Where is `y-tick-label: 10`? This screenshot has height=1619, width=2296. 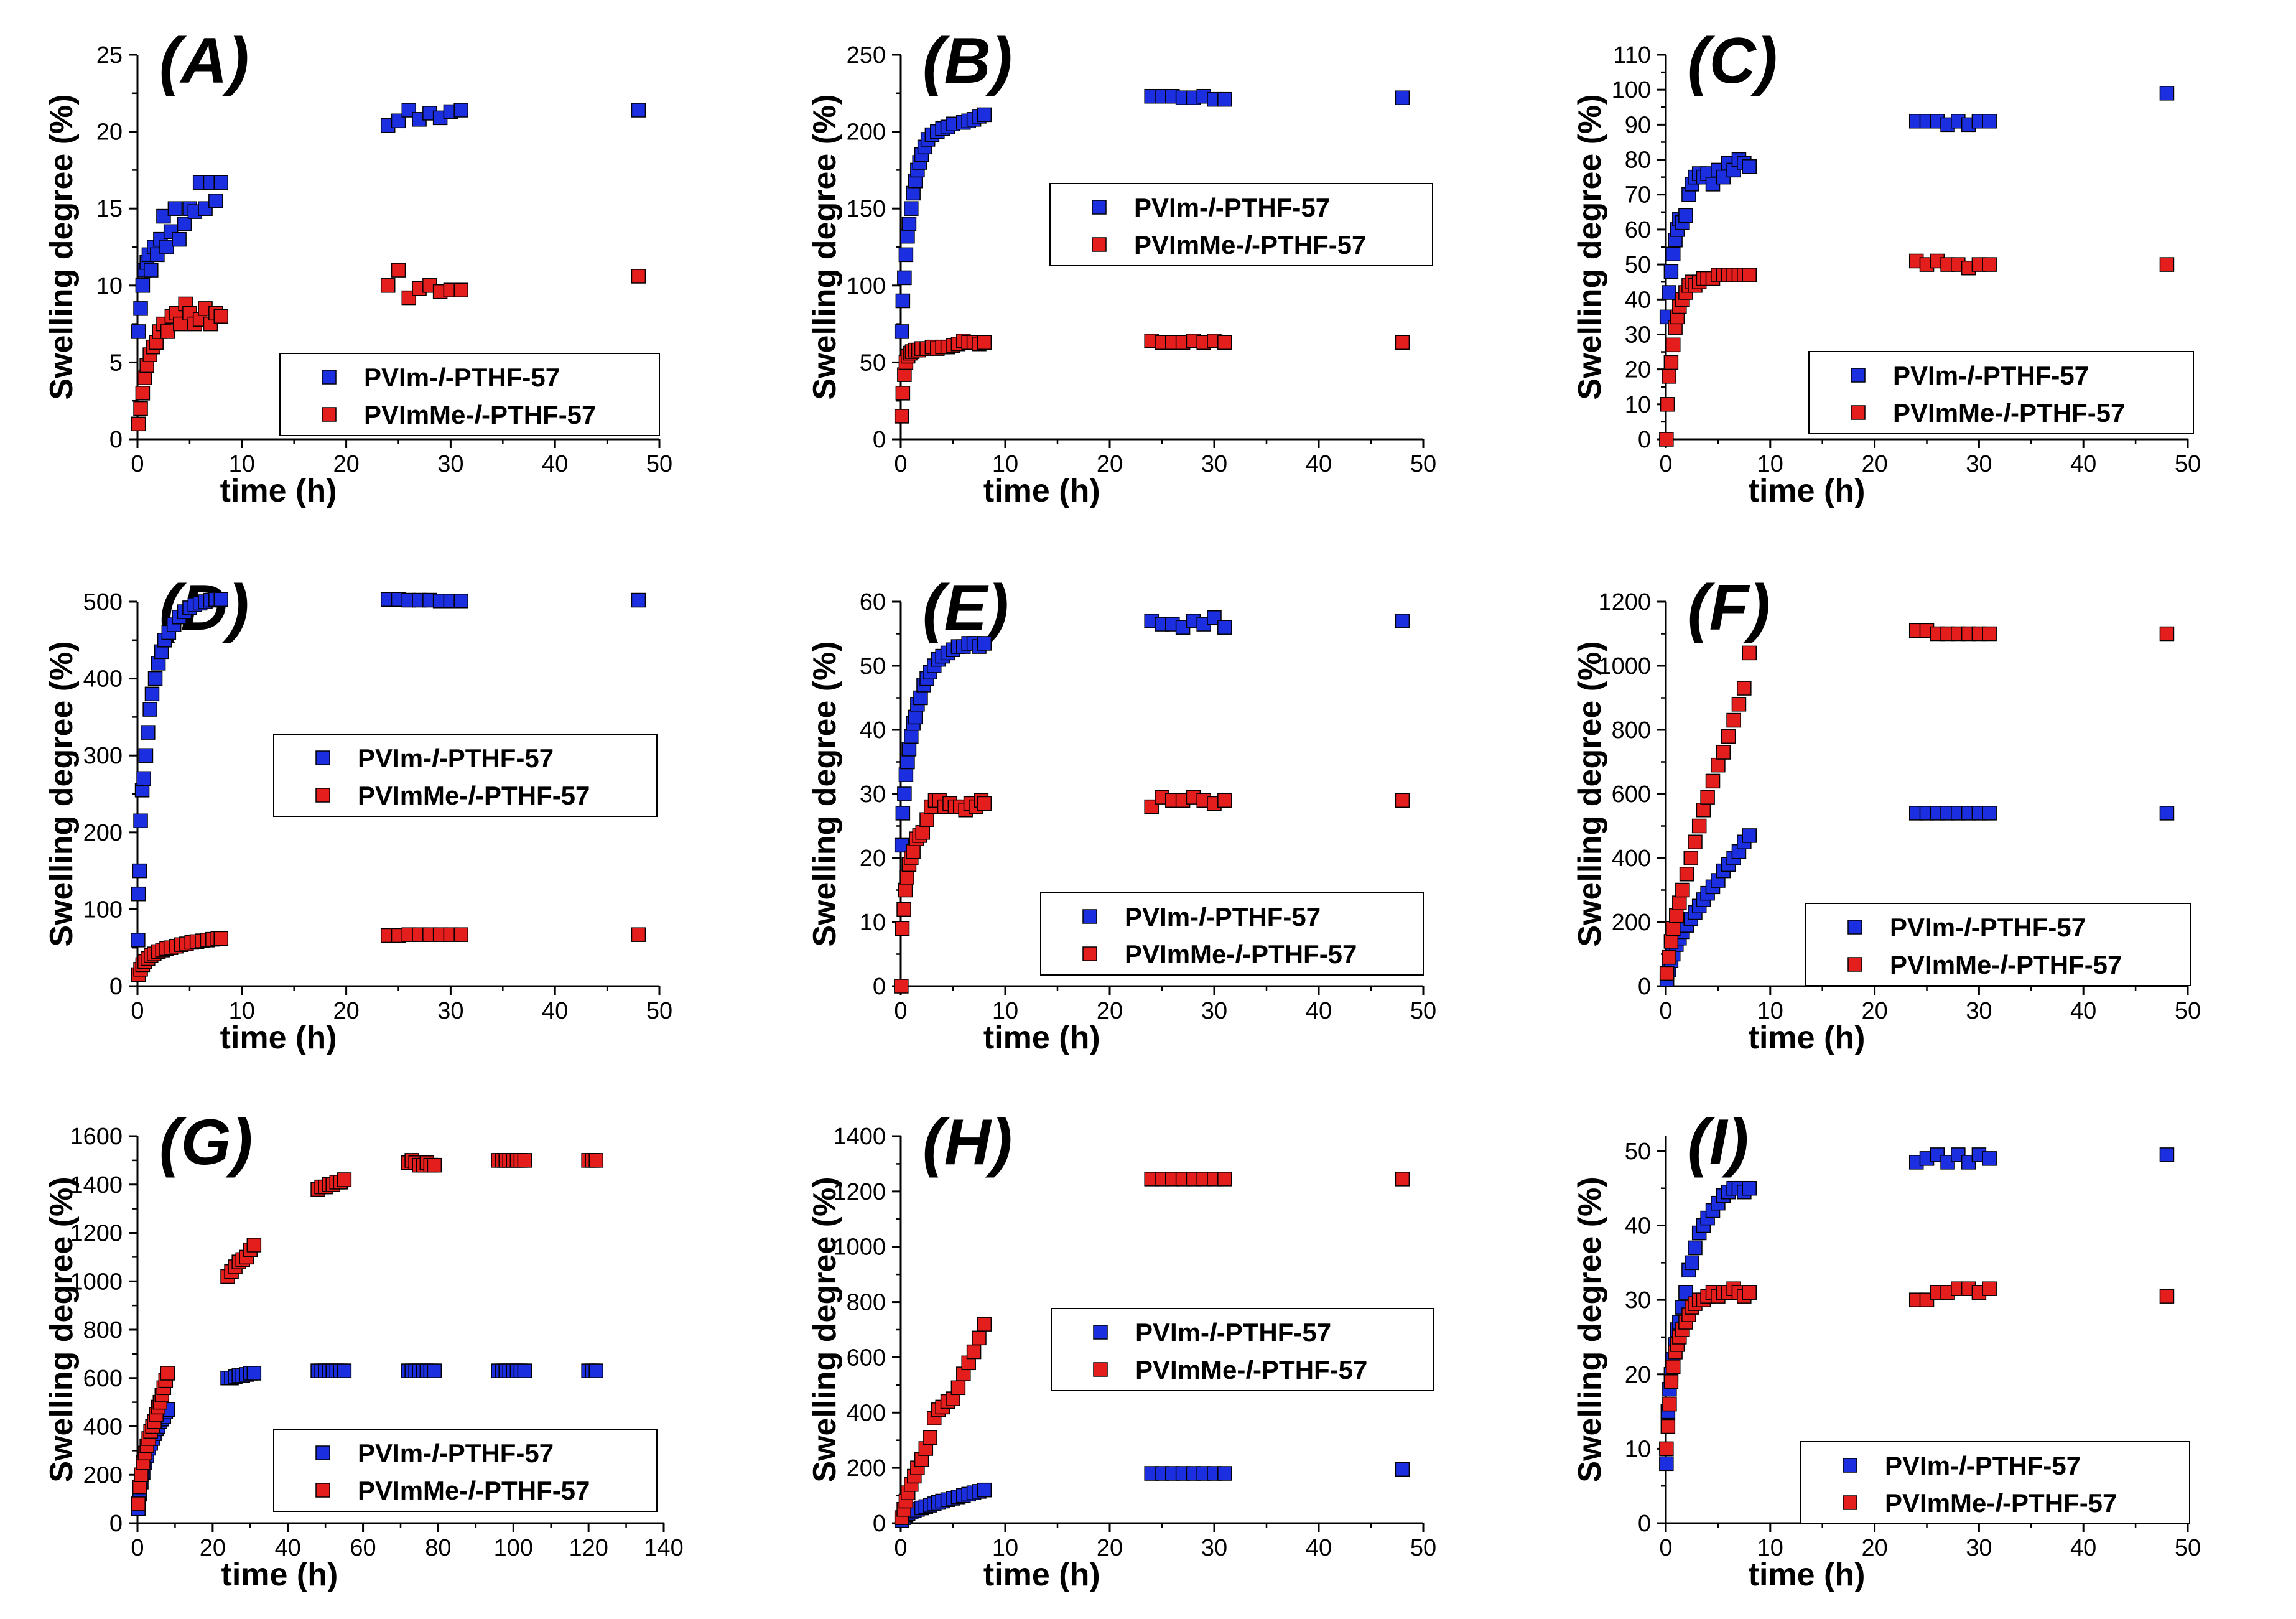 y-tick-label: 10 is located at coordinates (1638, 1449).